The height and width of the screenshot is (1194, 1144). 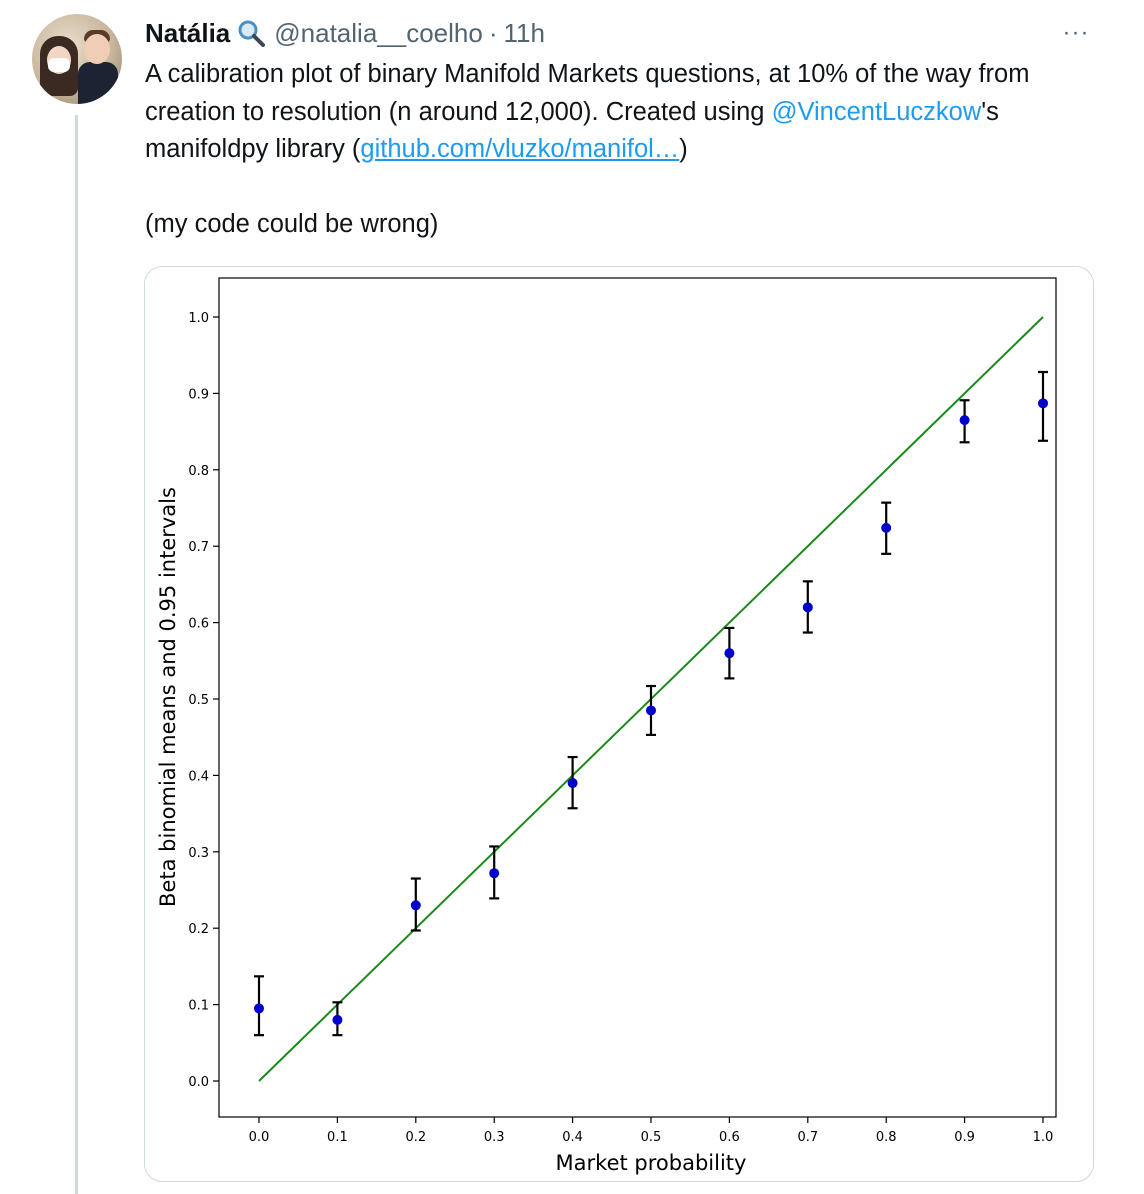 What do you see at coordinates (876, 111) in the screenshot?
I see `mention-link: @VincentLuczkow` at bounding box center [876, 111].